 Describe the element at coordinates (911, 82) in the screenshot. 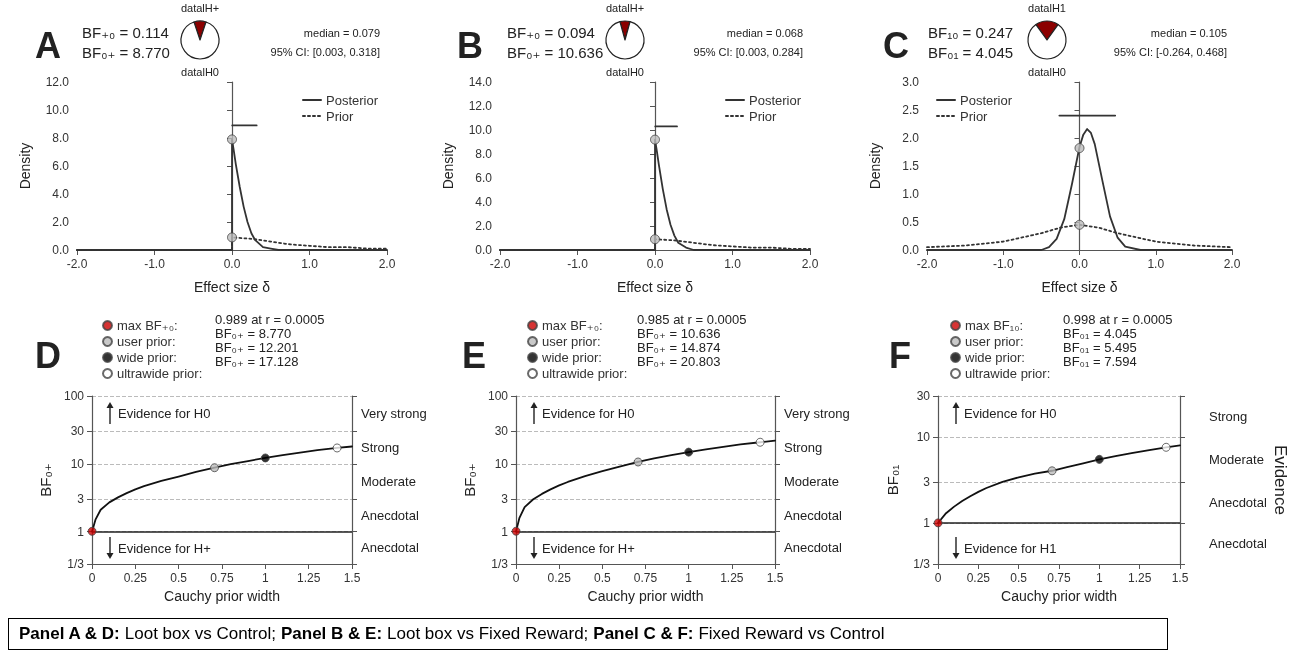

I see `y-tick-label: 3.0` at that location.